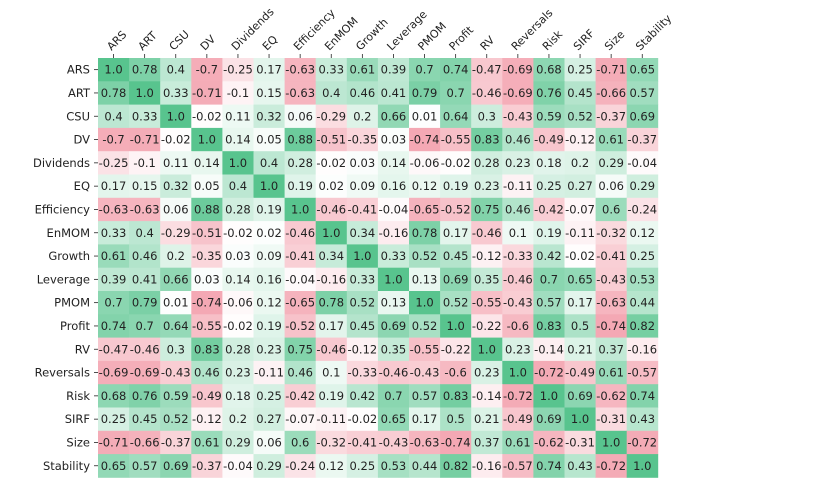  I want to click on cell-value-label: 0.44, so click(642, 303).